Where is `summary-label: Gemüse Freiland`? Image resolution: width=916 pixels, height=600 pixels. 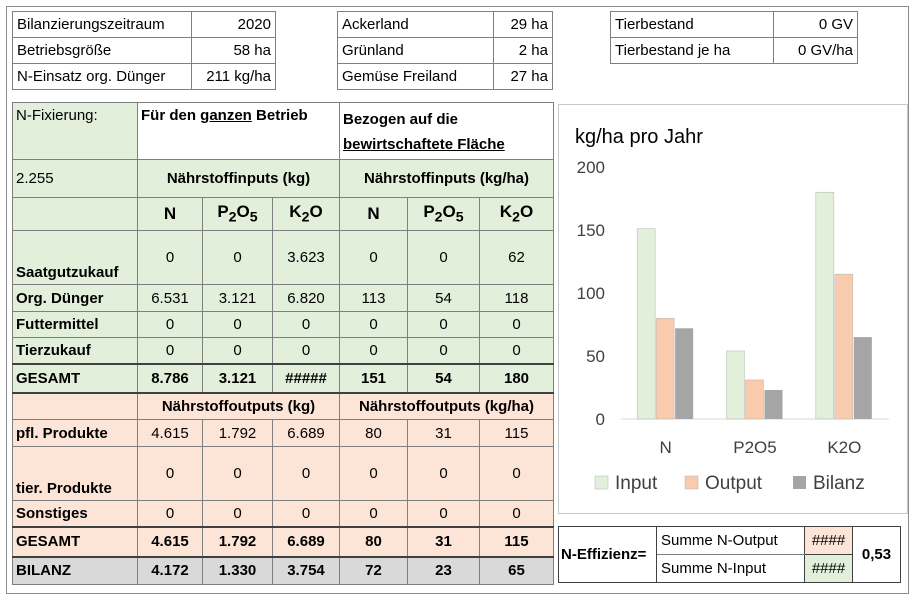 summary-label: Gemüse Freiland is located at coordinates (415, 76).